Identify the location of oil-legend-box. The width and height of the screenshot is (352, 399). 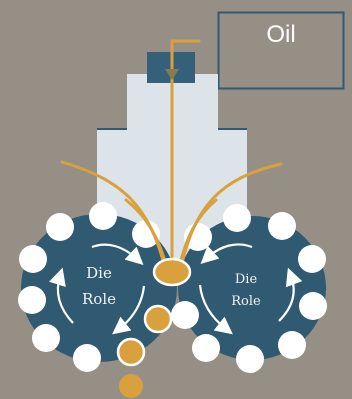
(281, 50).